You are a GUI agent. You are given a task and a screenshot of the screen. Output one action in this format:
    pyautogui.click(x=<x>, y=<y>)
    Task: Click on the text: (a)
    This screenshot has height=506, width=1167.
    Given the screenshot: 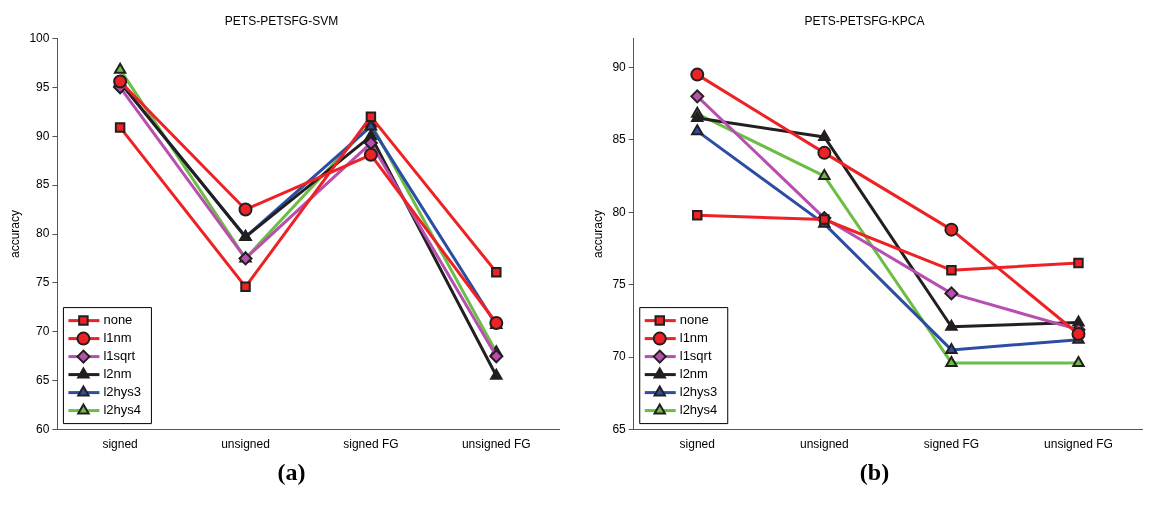 What is the action you would take?
    pyautogui.click(x=291, y=472)
    